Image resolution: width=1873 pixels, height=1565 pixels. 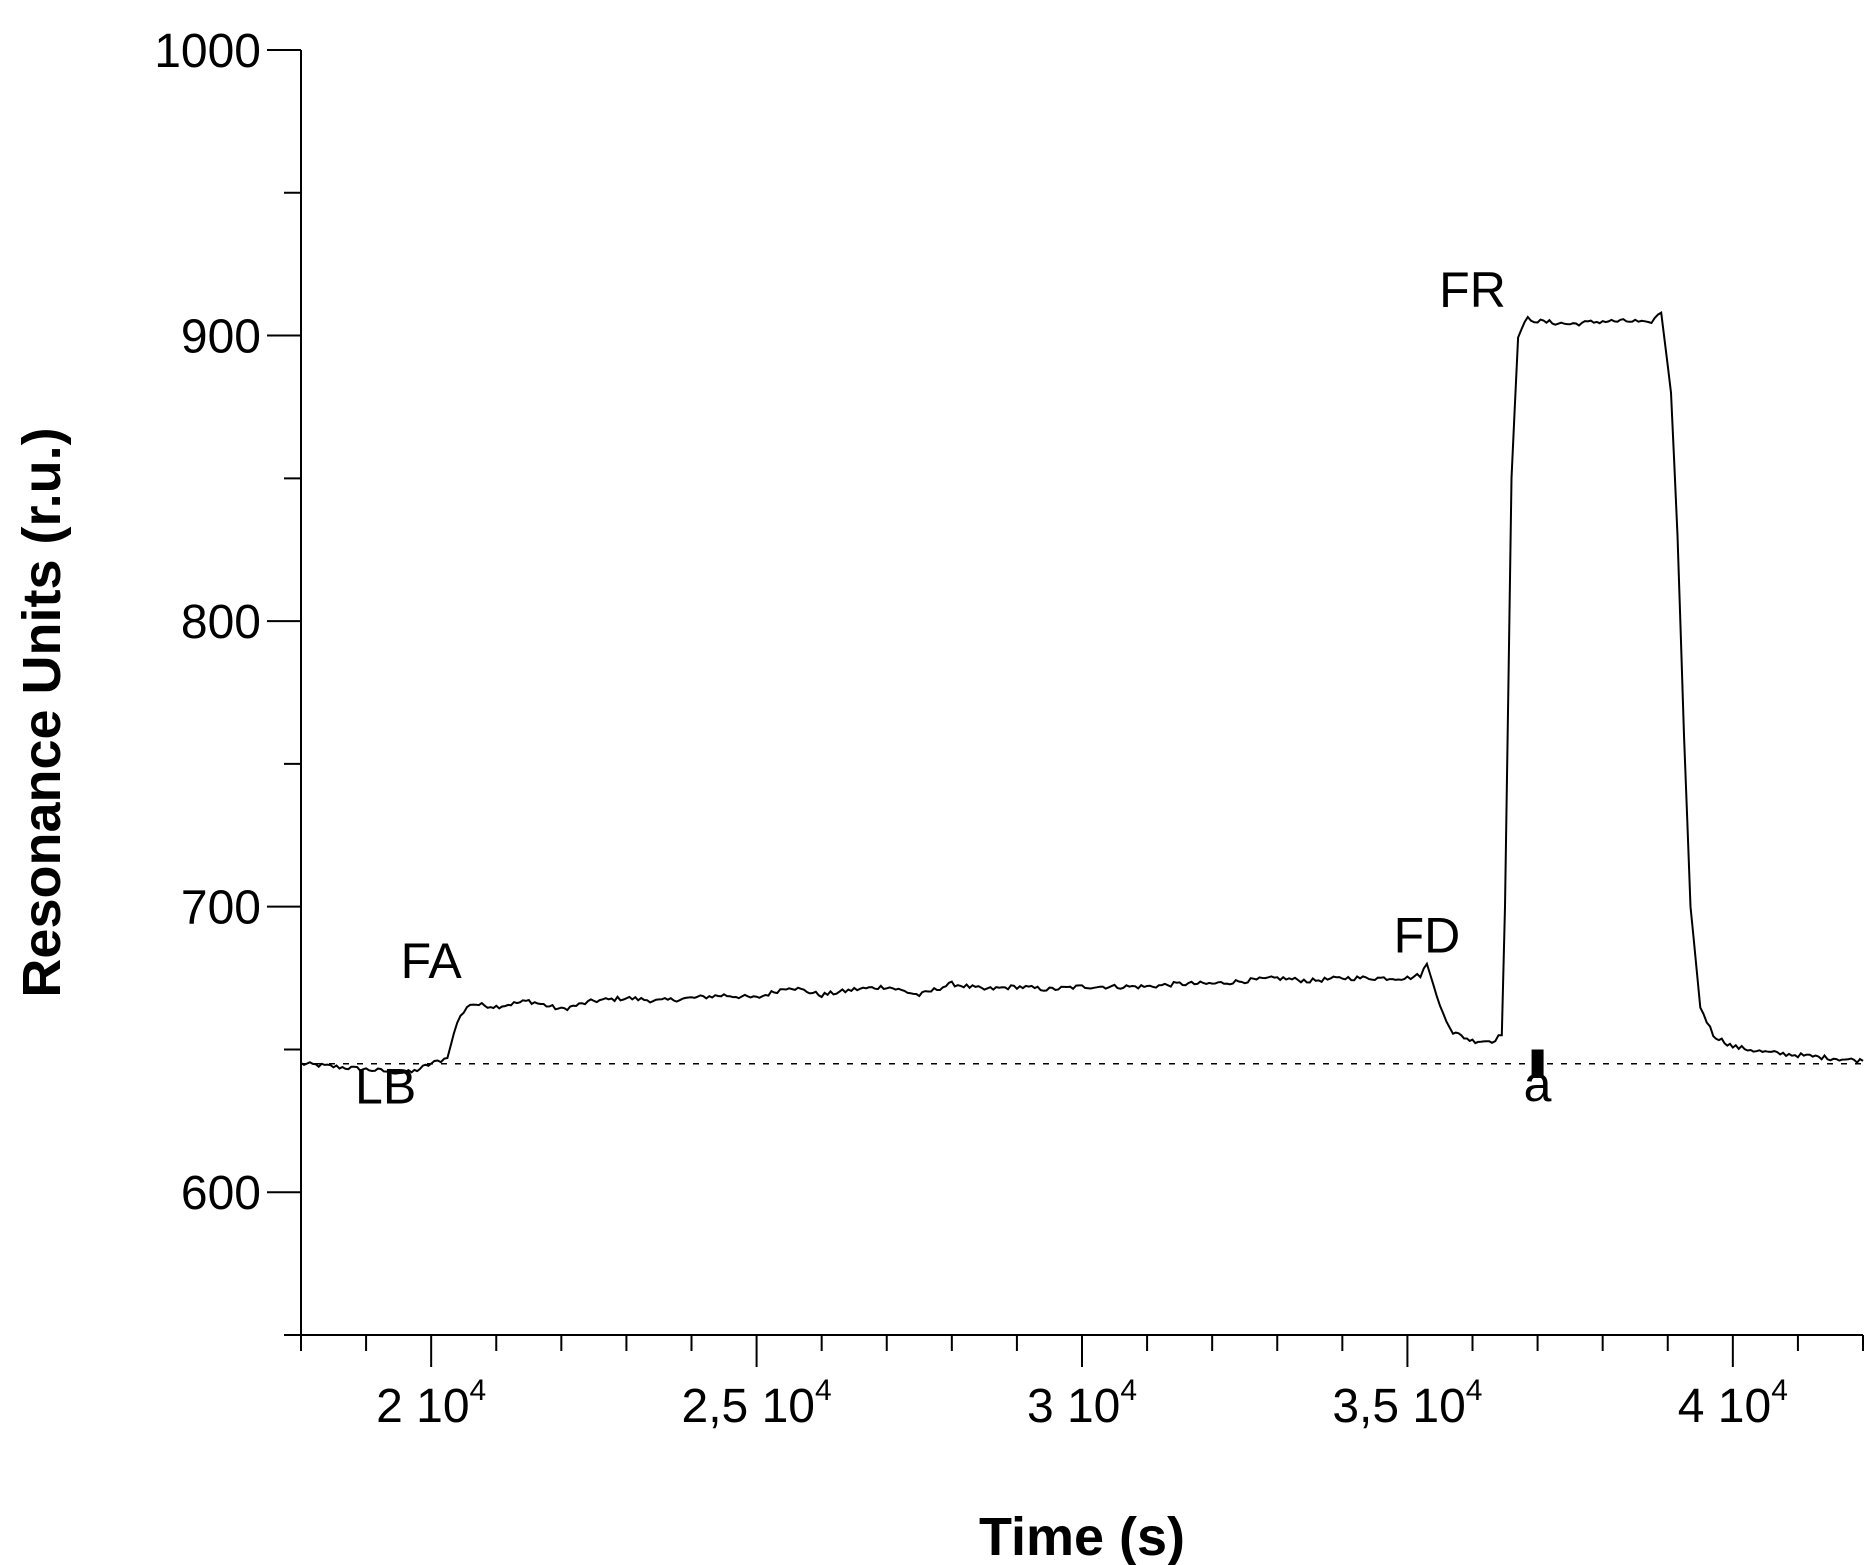 What do you see at coordinates (221, 622) in the screenshot?
I see `y-tick-label: 800` at bounding box center [221, 622].